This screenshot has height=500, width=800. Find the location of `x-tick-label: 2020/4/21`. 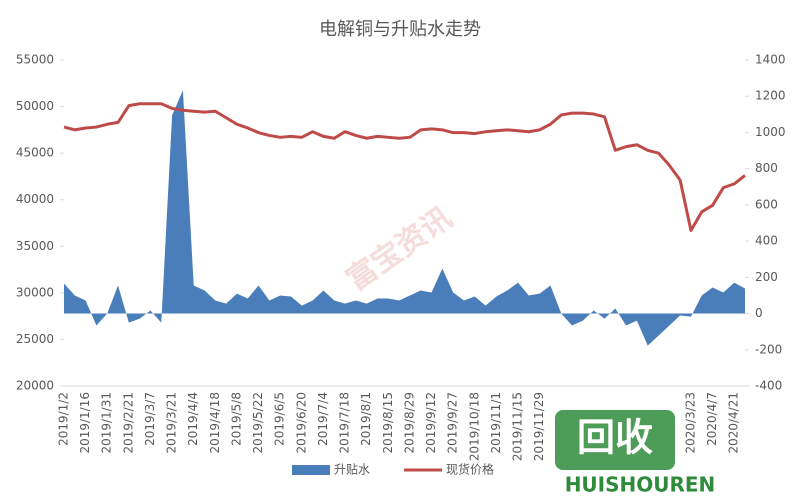

x-tick-label: 2020/4/21 is located at coordinates (734, 423).